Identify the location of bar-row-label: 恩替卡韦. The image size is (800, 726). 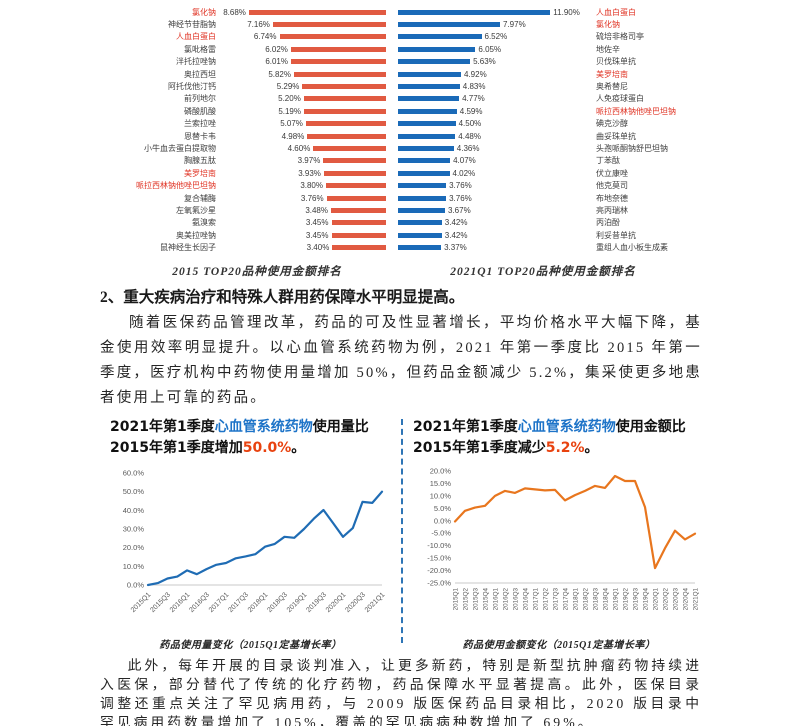
(200, 136).